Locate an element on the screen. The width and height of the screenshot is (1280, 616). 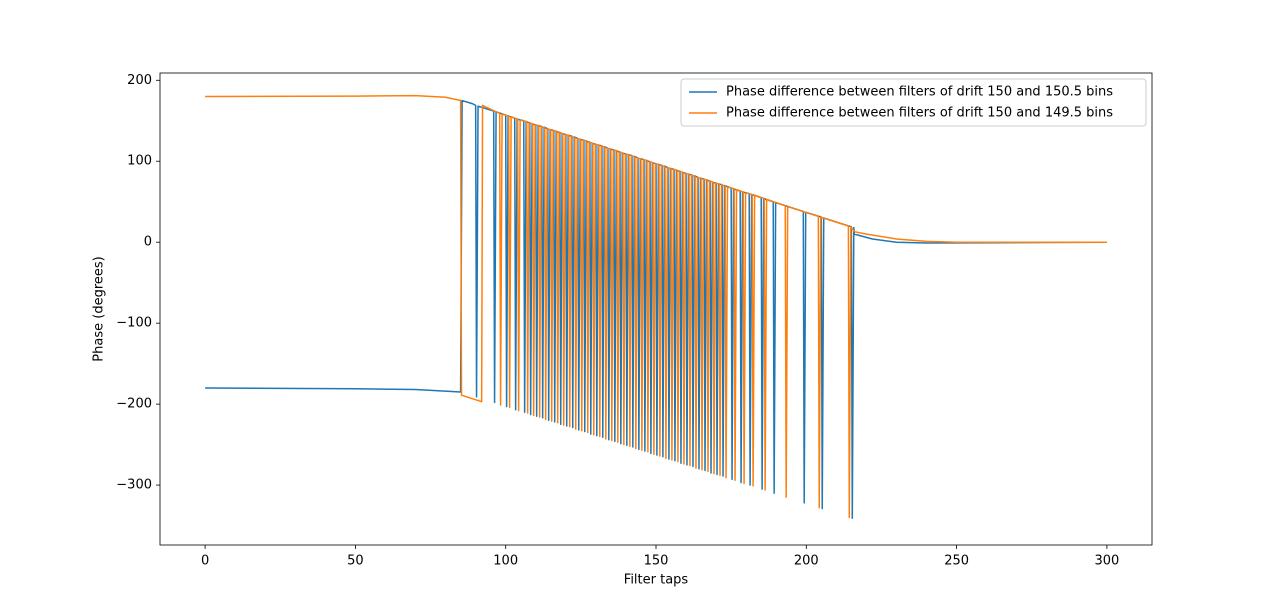
y-tick-label: 100 is located at coordinates (139, 161).